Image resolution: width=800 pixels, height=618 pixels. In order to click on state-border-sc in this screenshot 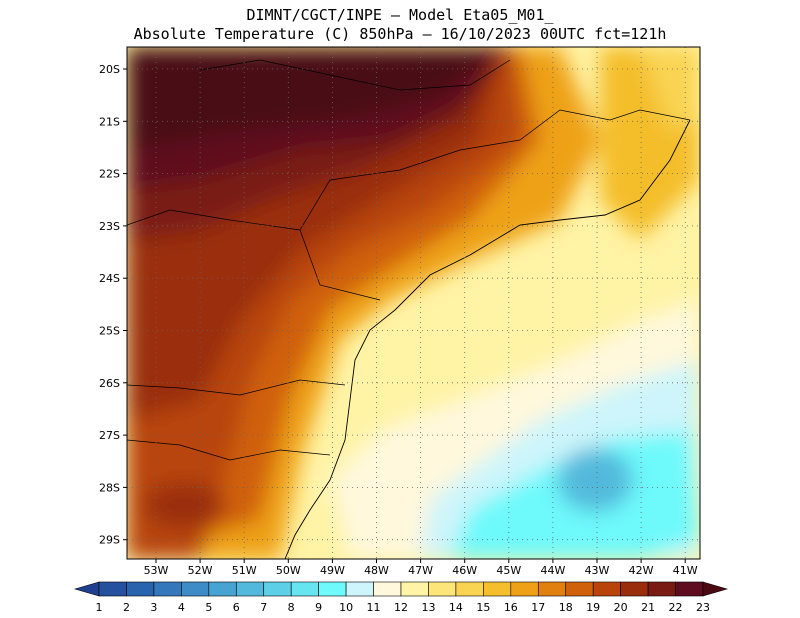, I will do `click(236, 387)`.